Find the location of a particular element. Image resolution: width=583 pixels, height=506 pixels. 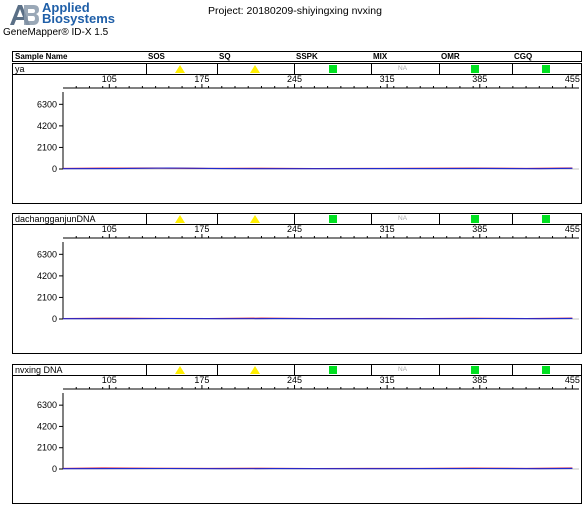

col-cgq: CGQ is located at coordinates (523, 56).